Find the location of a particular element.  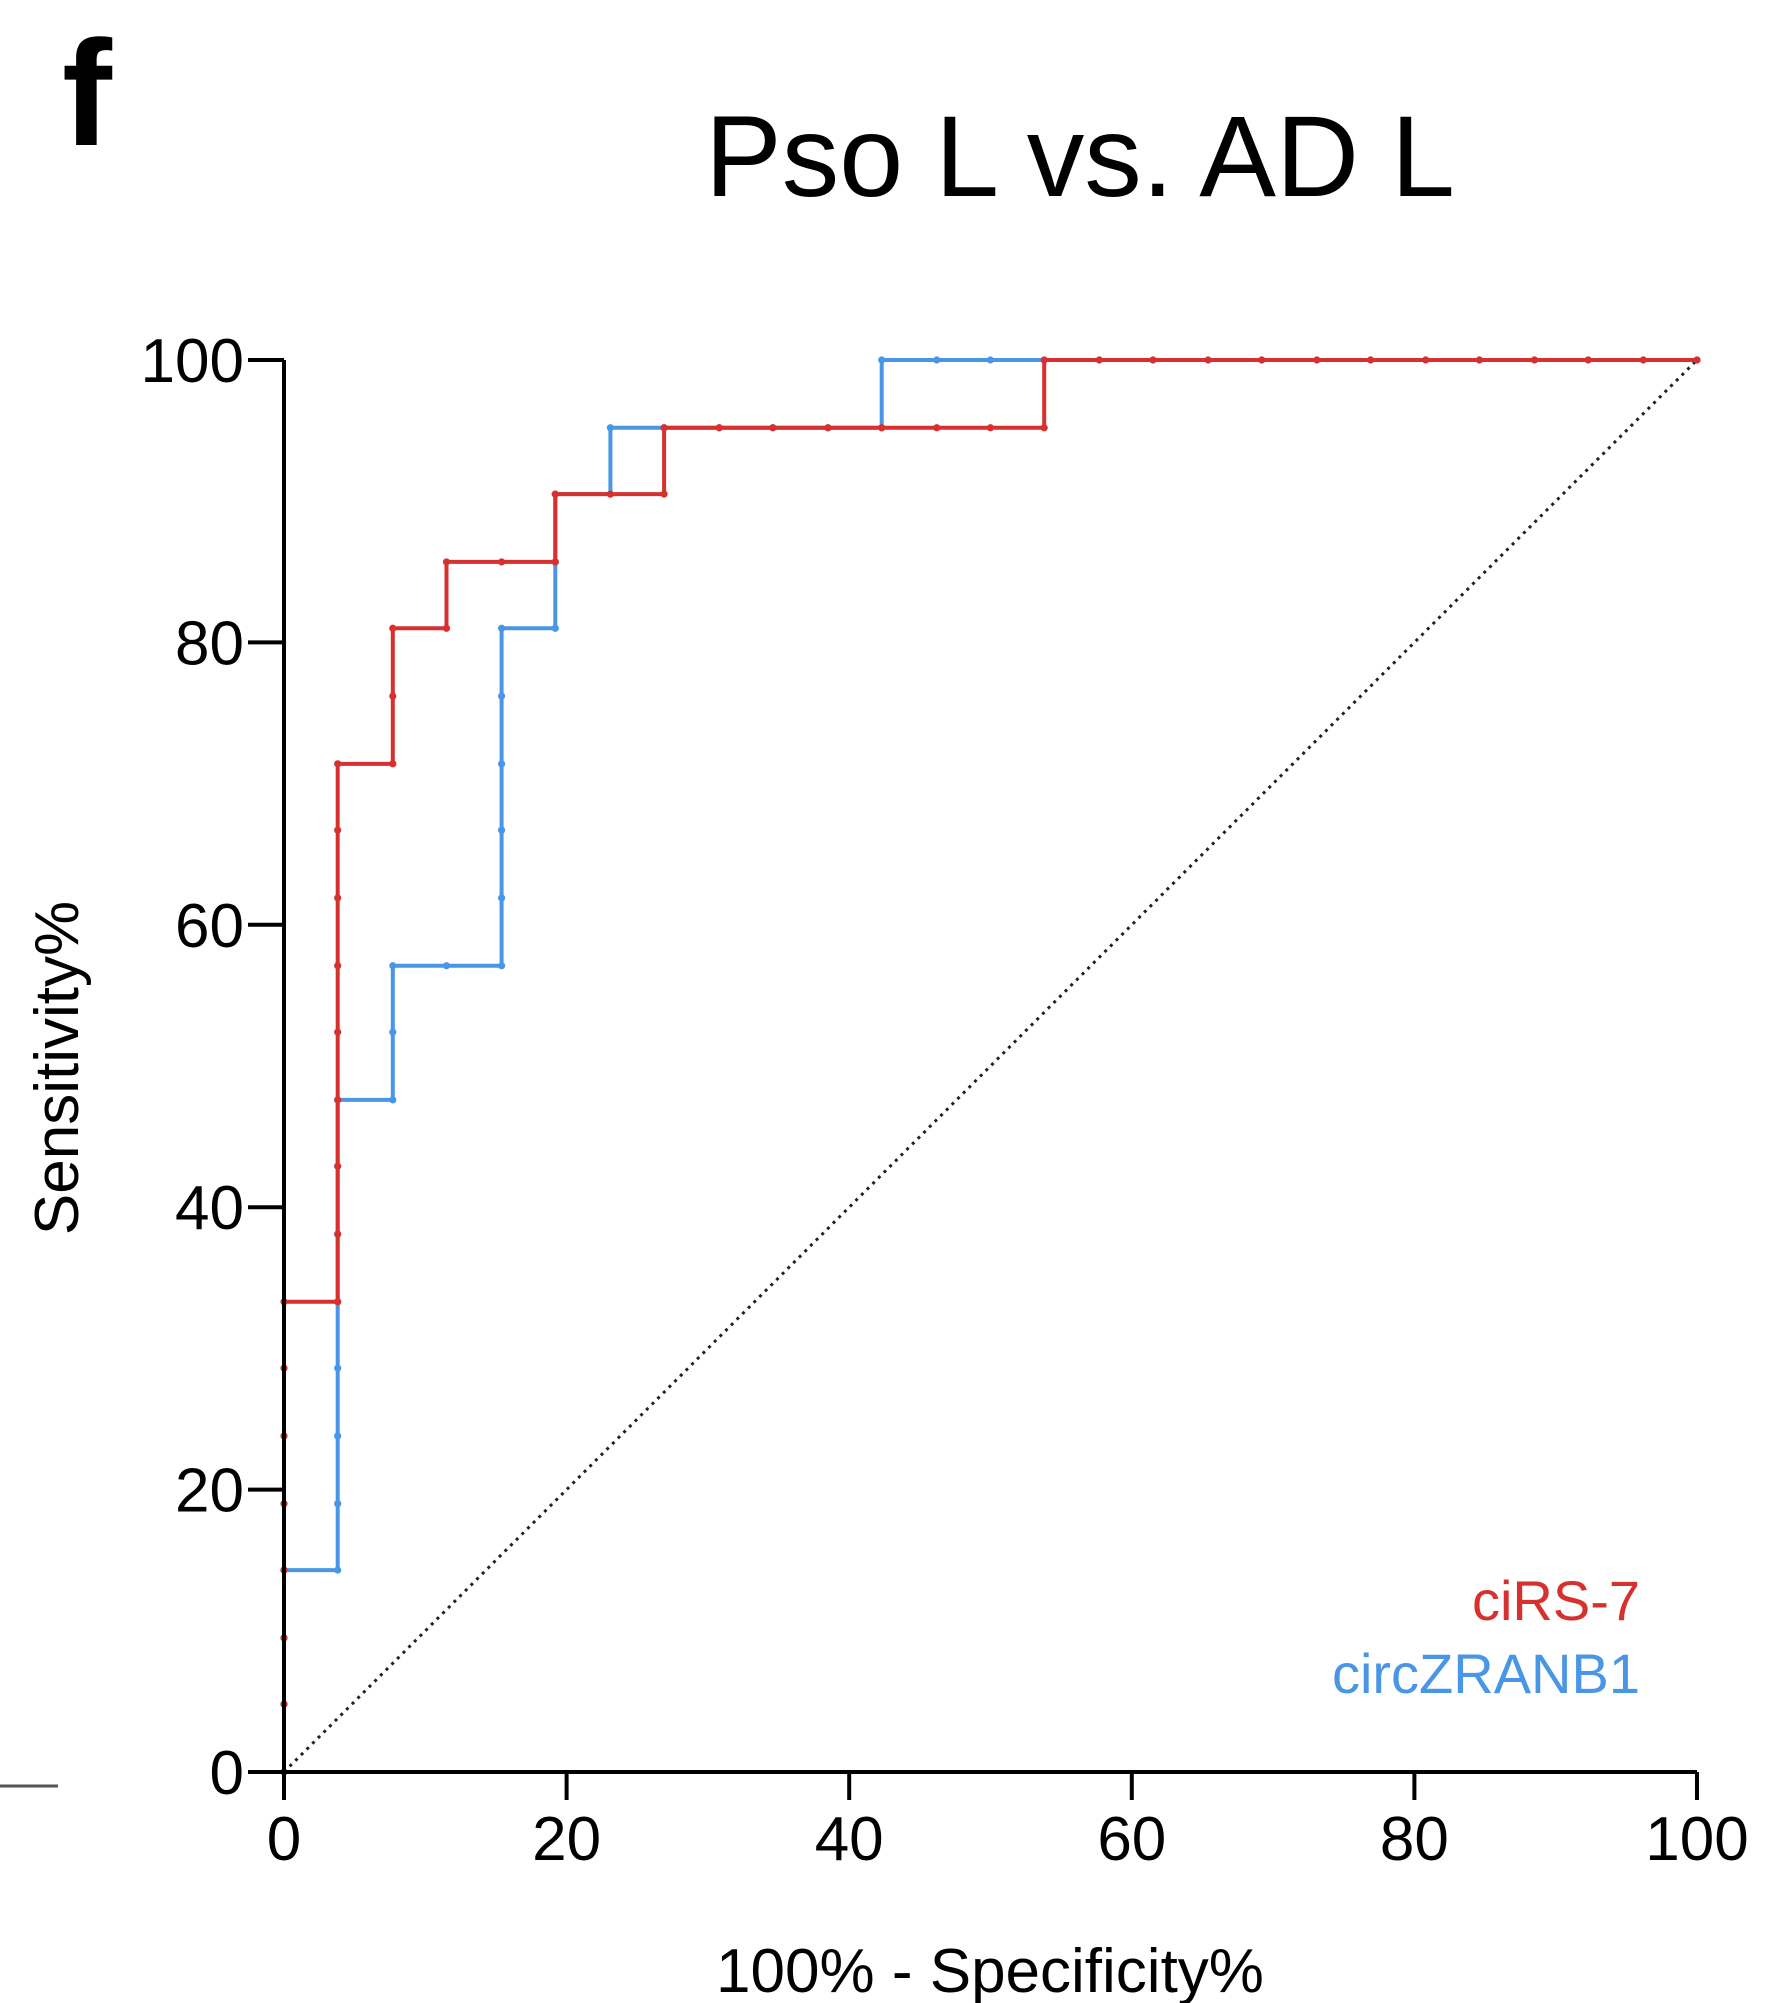

legend: ciRS-7 circZRANB1 is located at coordinates (1486, 1637).